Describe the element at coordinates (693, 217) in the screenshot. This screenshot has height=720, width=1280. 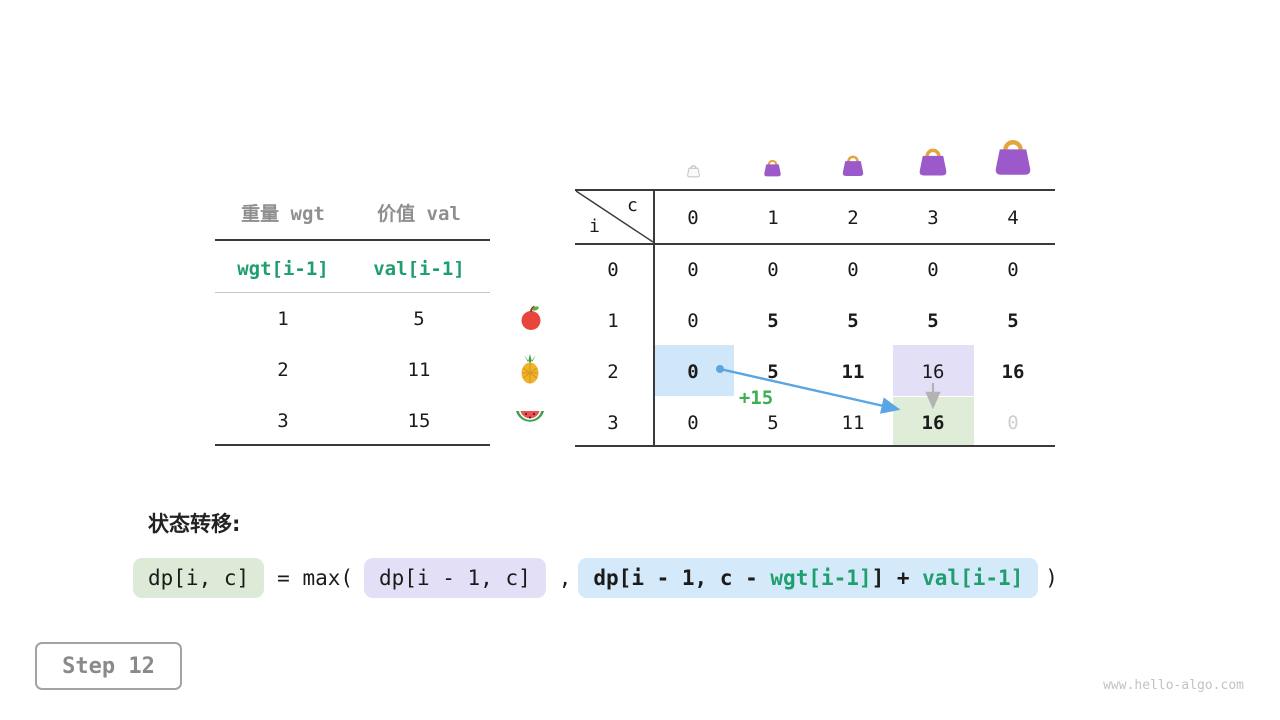
I see `dp-col-header: 0` at that location.